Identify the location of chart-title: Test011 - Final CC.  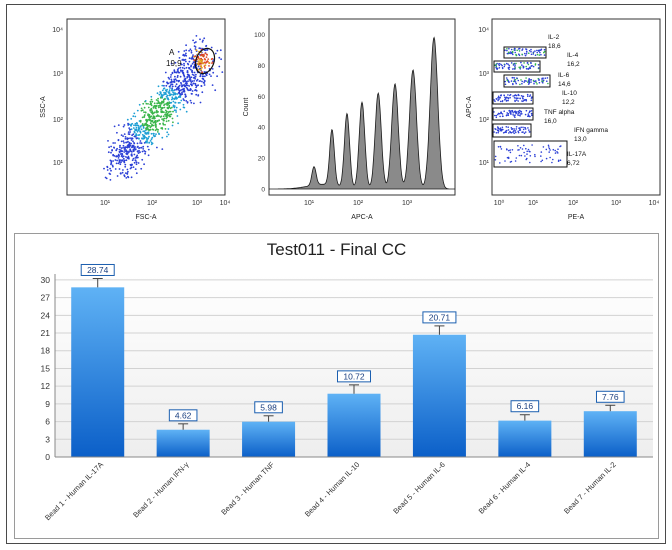
(336, 249).